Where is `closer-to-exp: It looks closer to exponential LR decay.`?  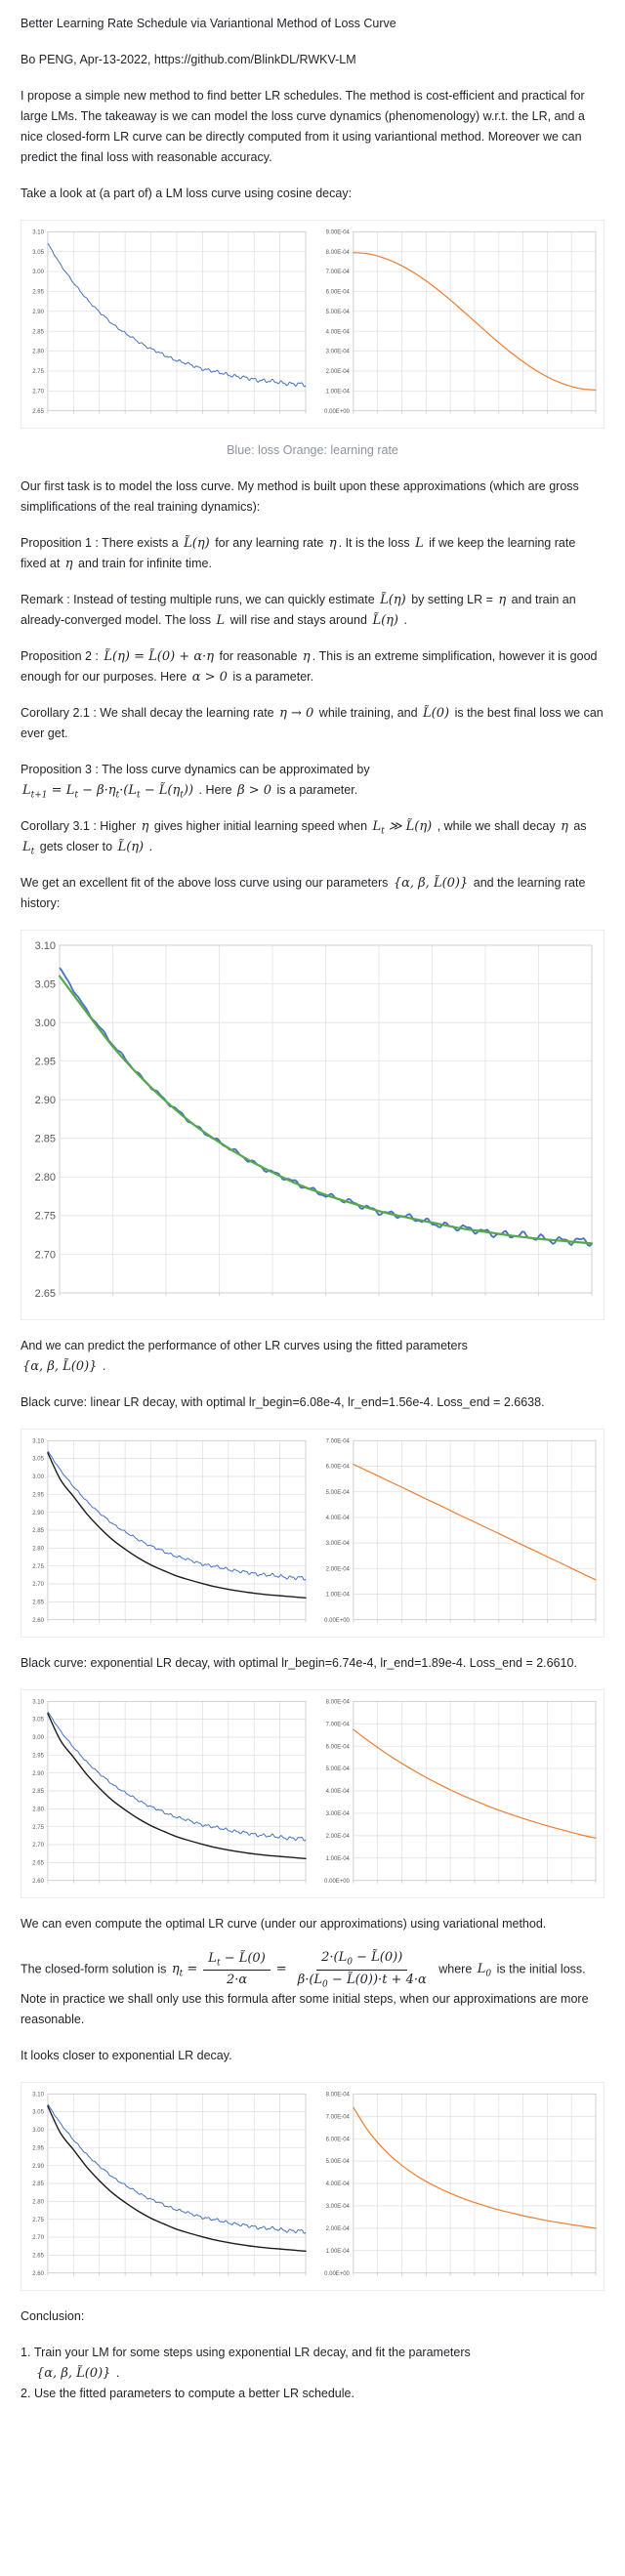 closer-to-exp: It looks closer to exponential LR decay. is located at coordinates (312, 2056).